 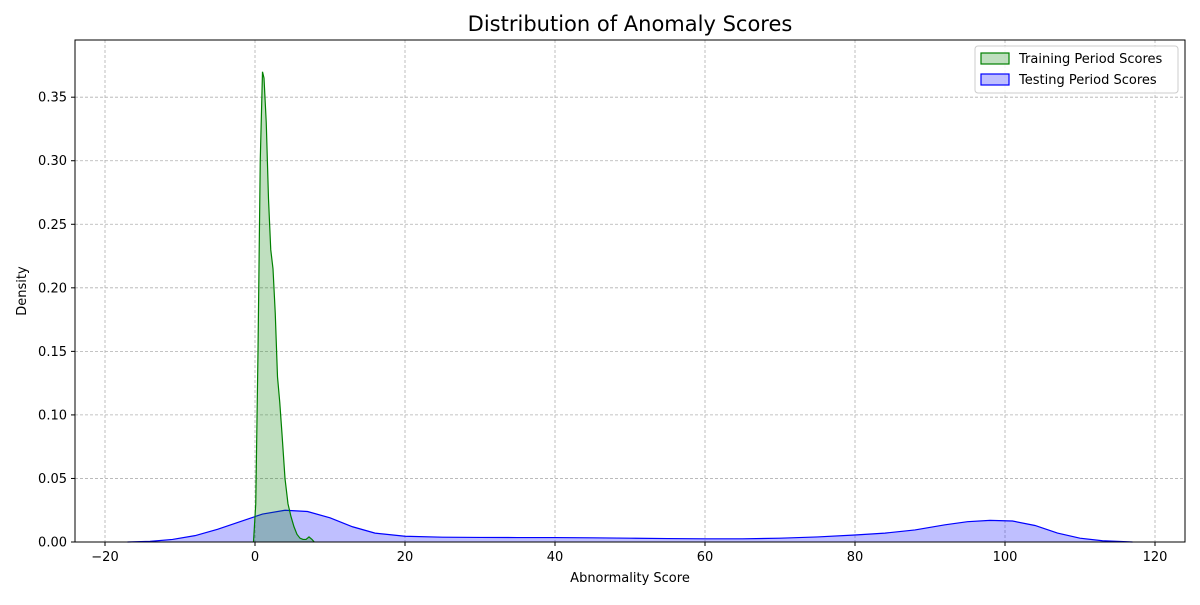 What do you see at coordinates (52, 352) in the screenshot?
I see `y-tick-label: 0.15` at bounding box center [52, 352].